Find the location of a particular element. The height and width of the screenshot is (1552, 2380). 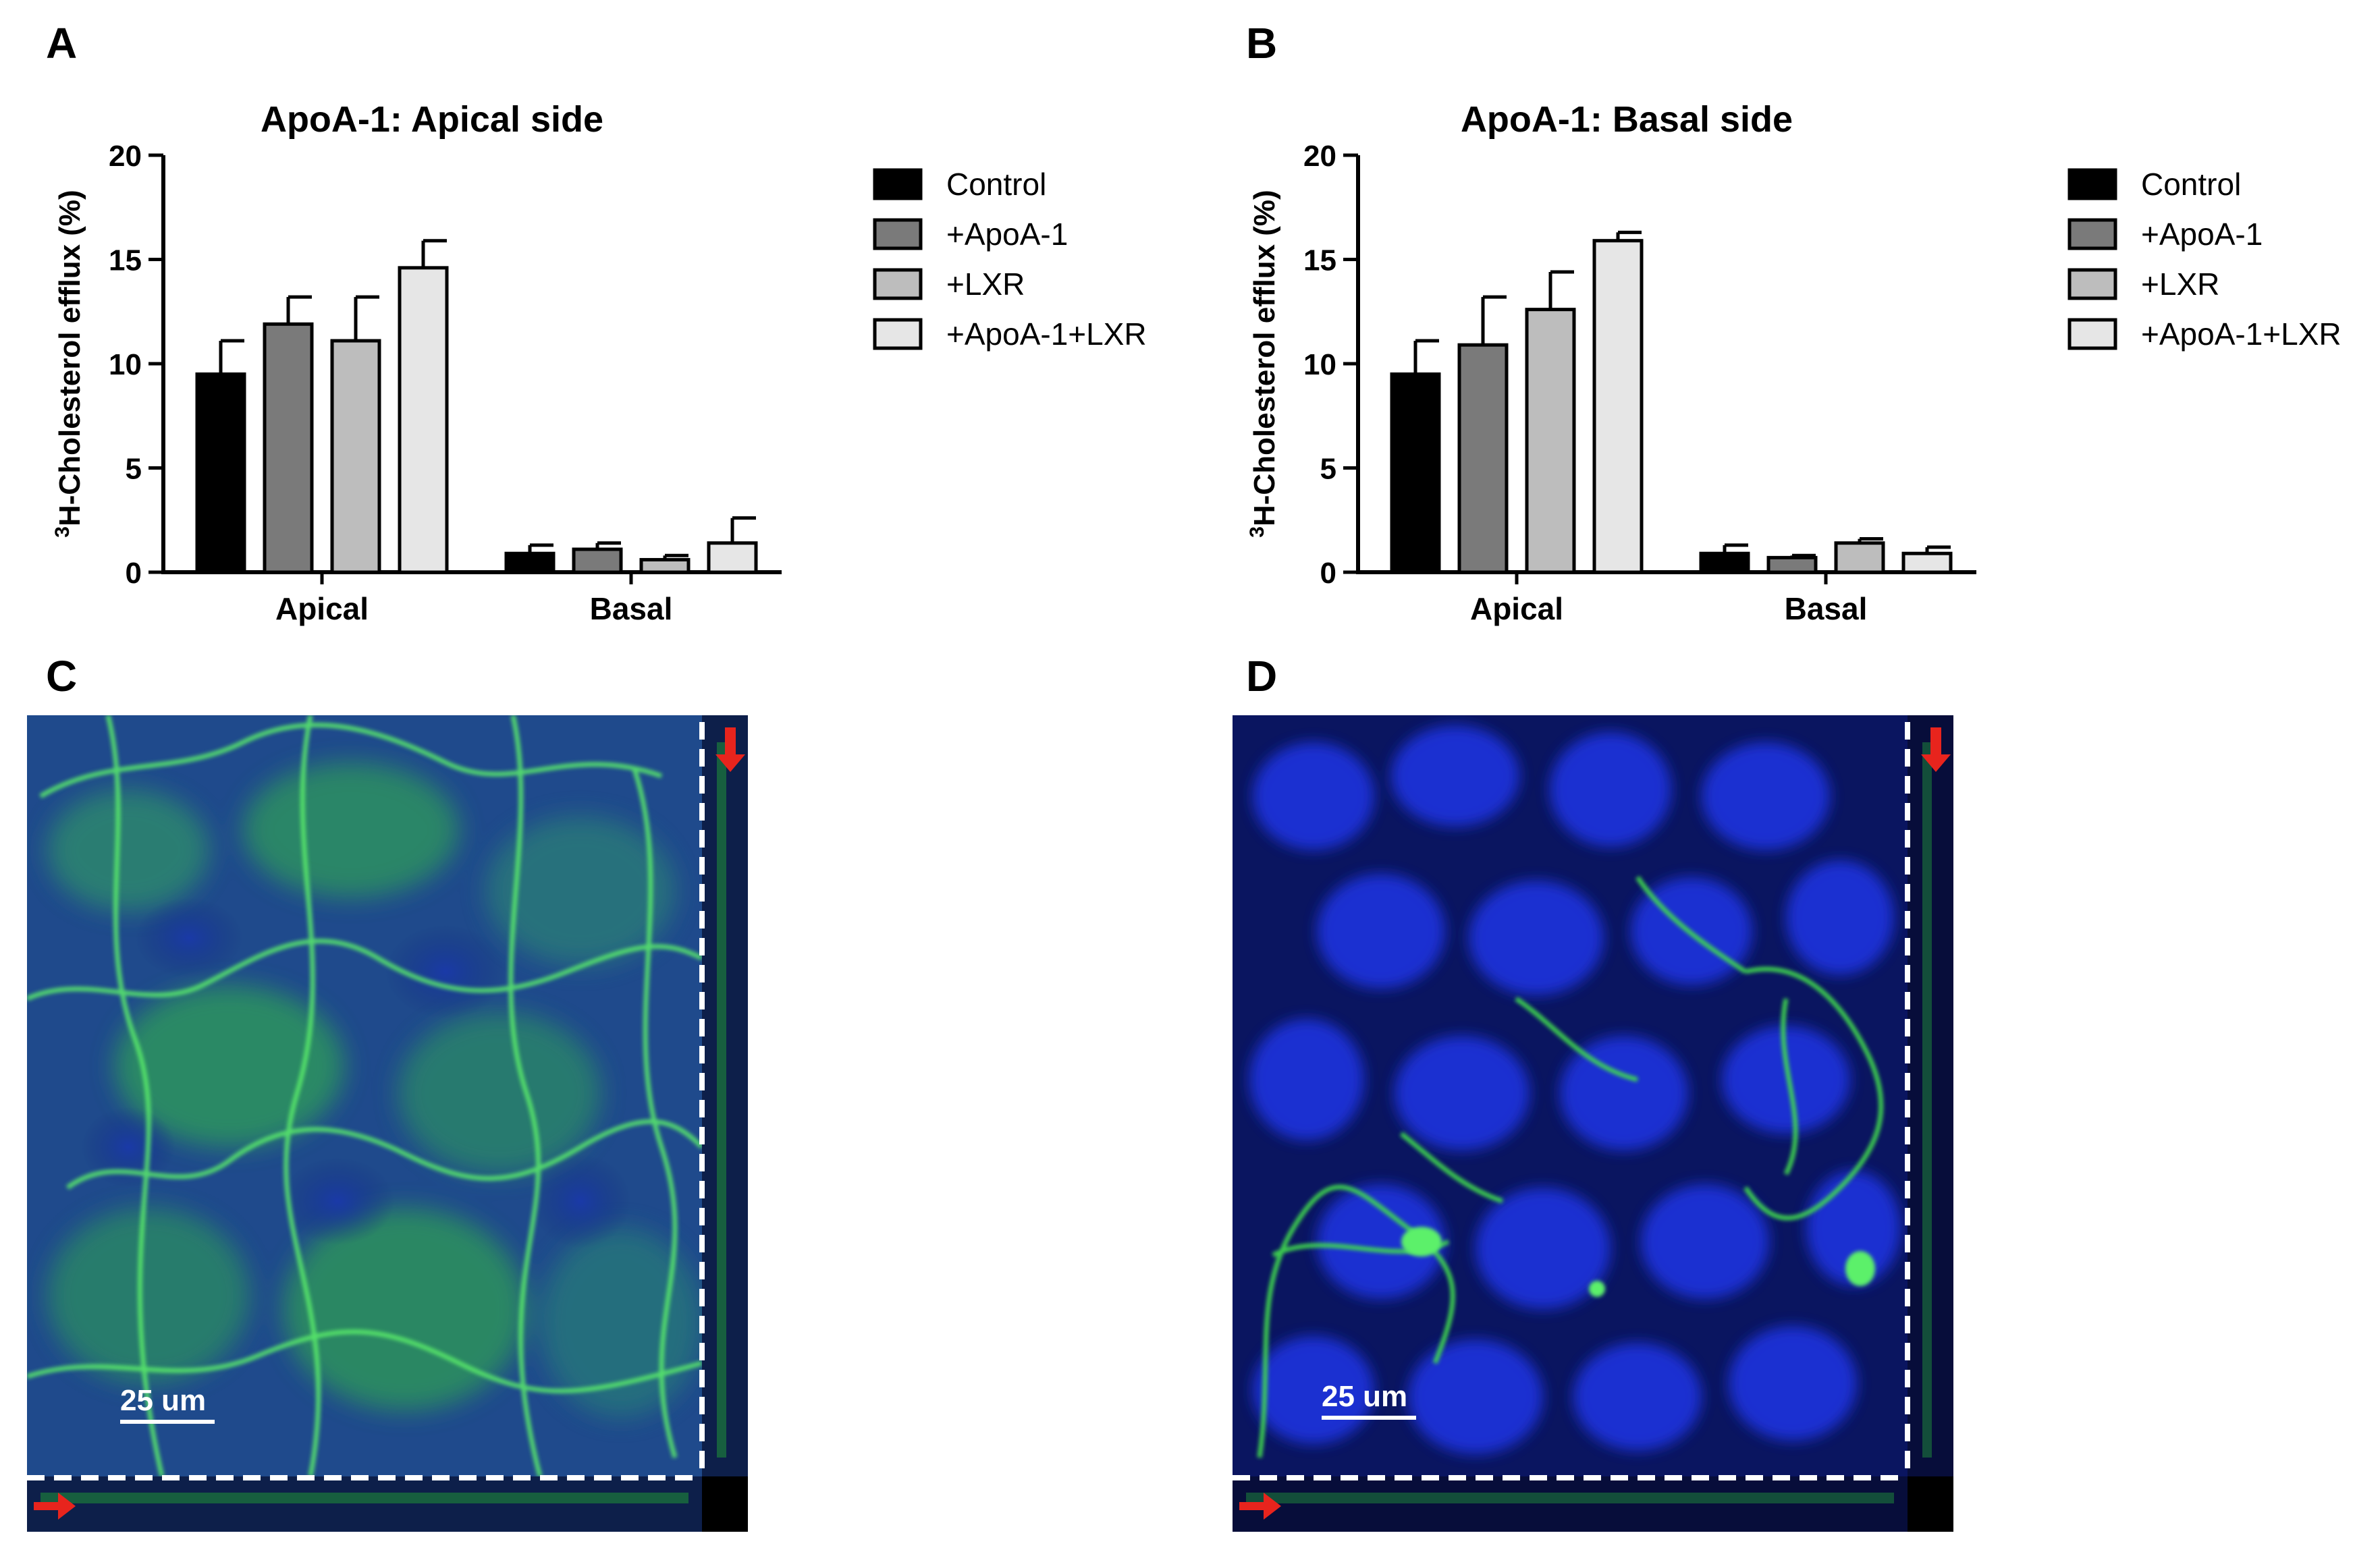

panel-label-a: A is located at coordinates (62, 43).